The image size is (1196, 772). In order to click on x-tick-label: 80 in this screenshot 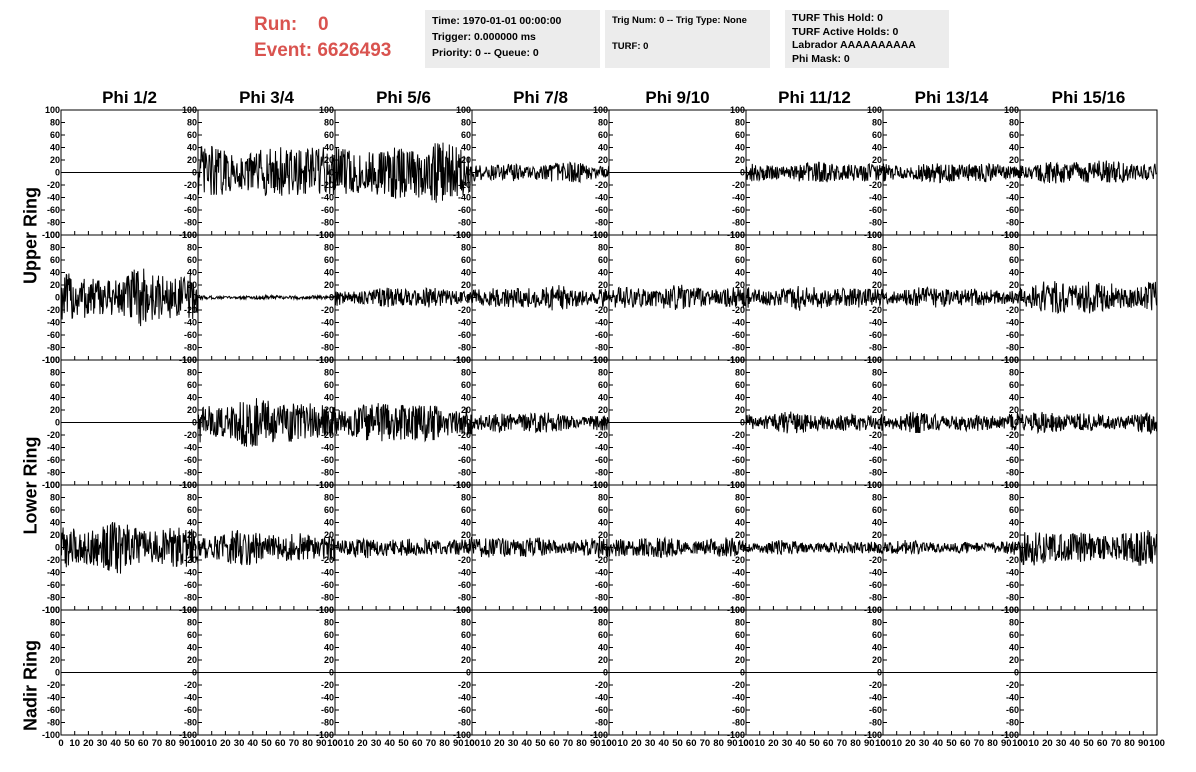, I will do `click(855, 743)`.